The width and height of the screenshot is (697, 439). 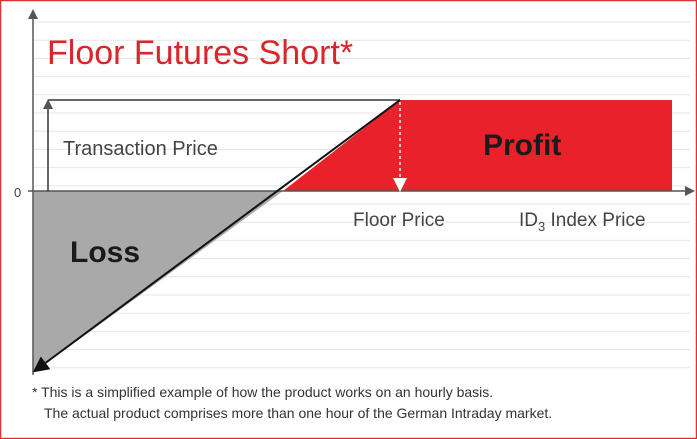 I want to click on floor-label: Floor Price, so click(x=399, y=220).